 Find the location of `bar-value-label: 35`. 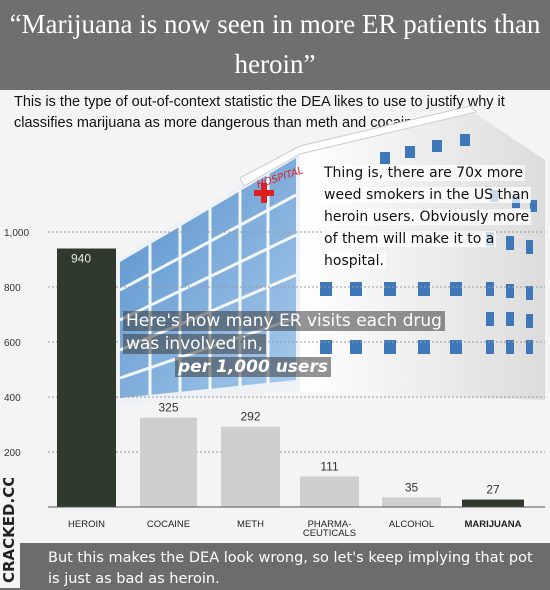

bar-value-label: 35 is located at coordinates (412, 487).